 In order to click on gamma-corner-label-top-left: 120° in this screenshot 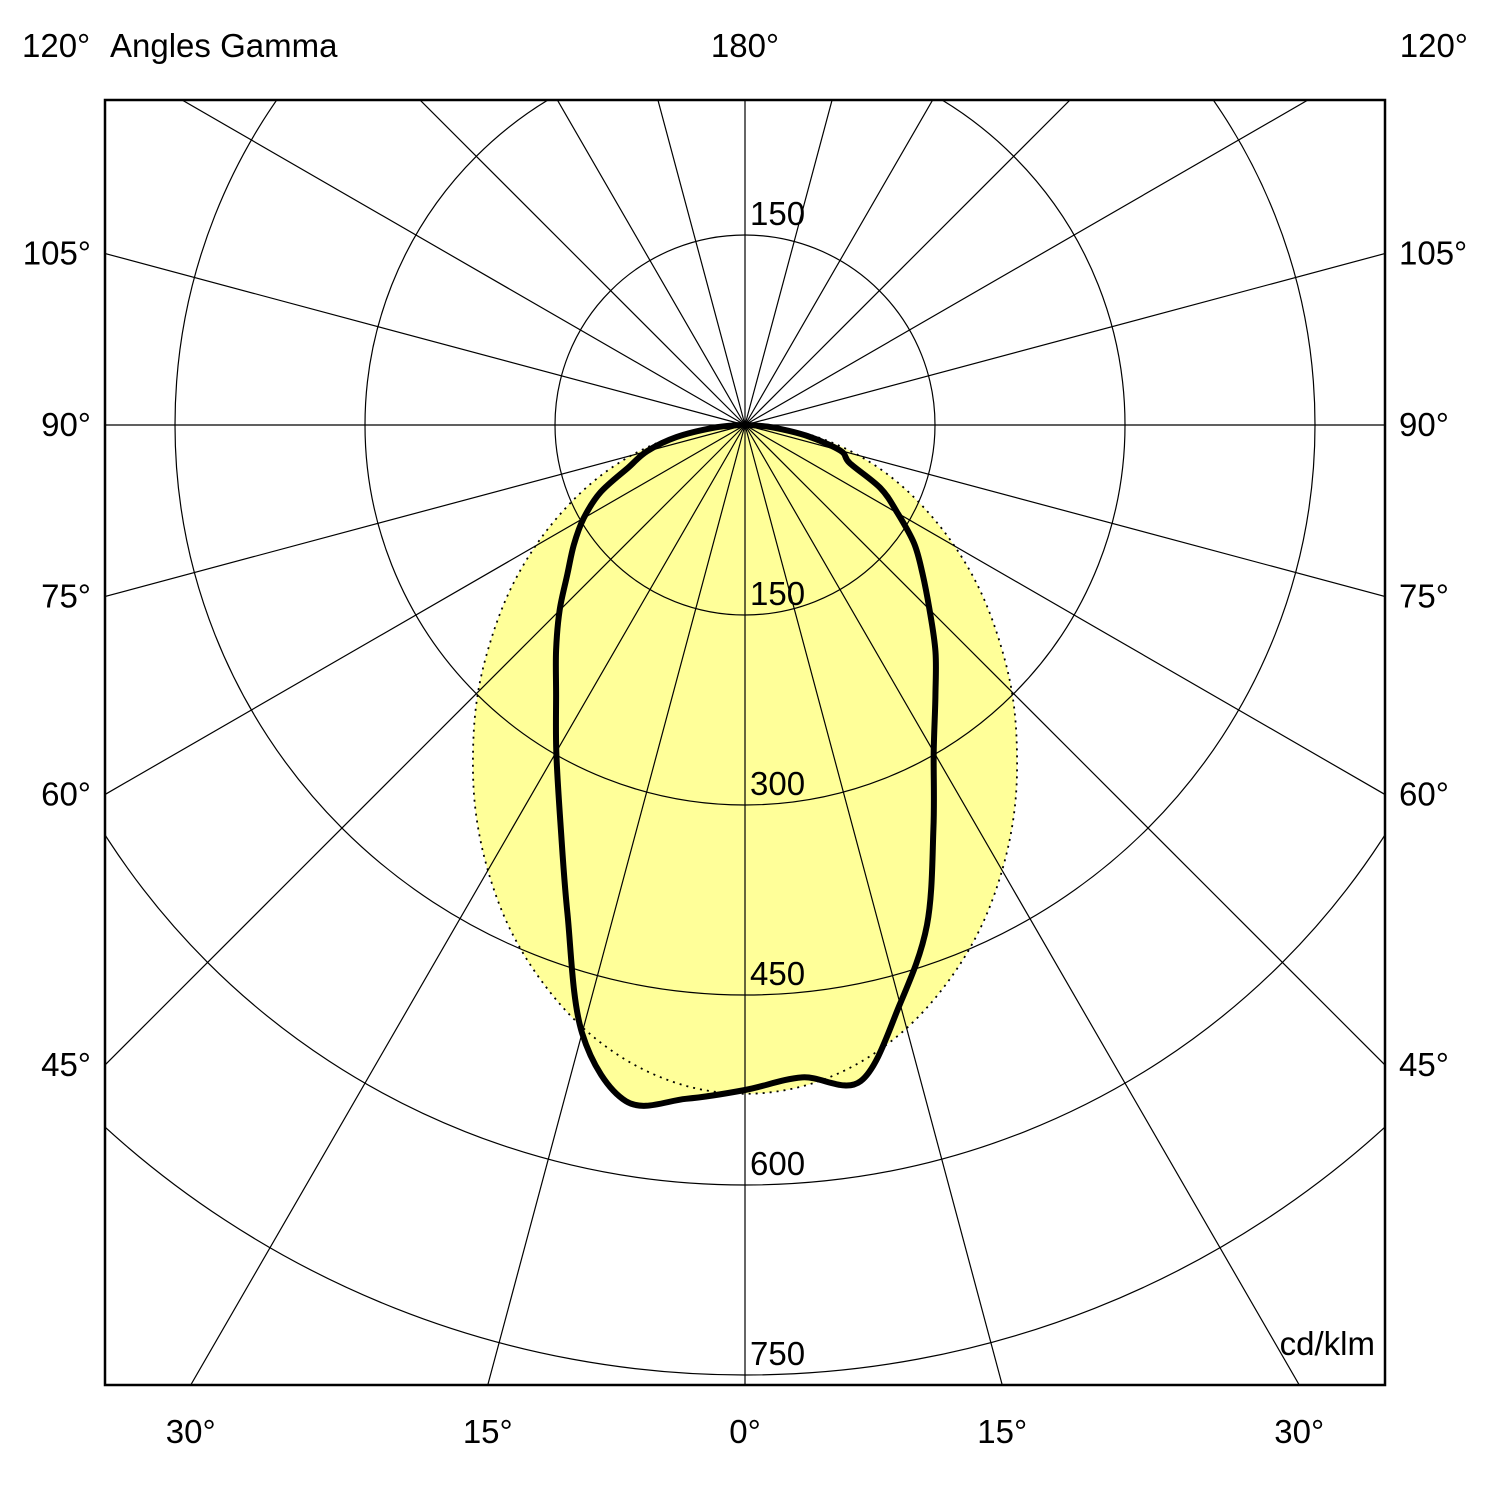, I will do `click(56, 45)`.